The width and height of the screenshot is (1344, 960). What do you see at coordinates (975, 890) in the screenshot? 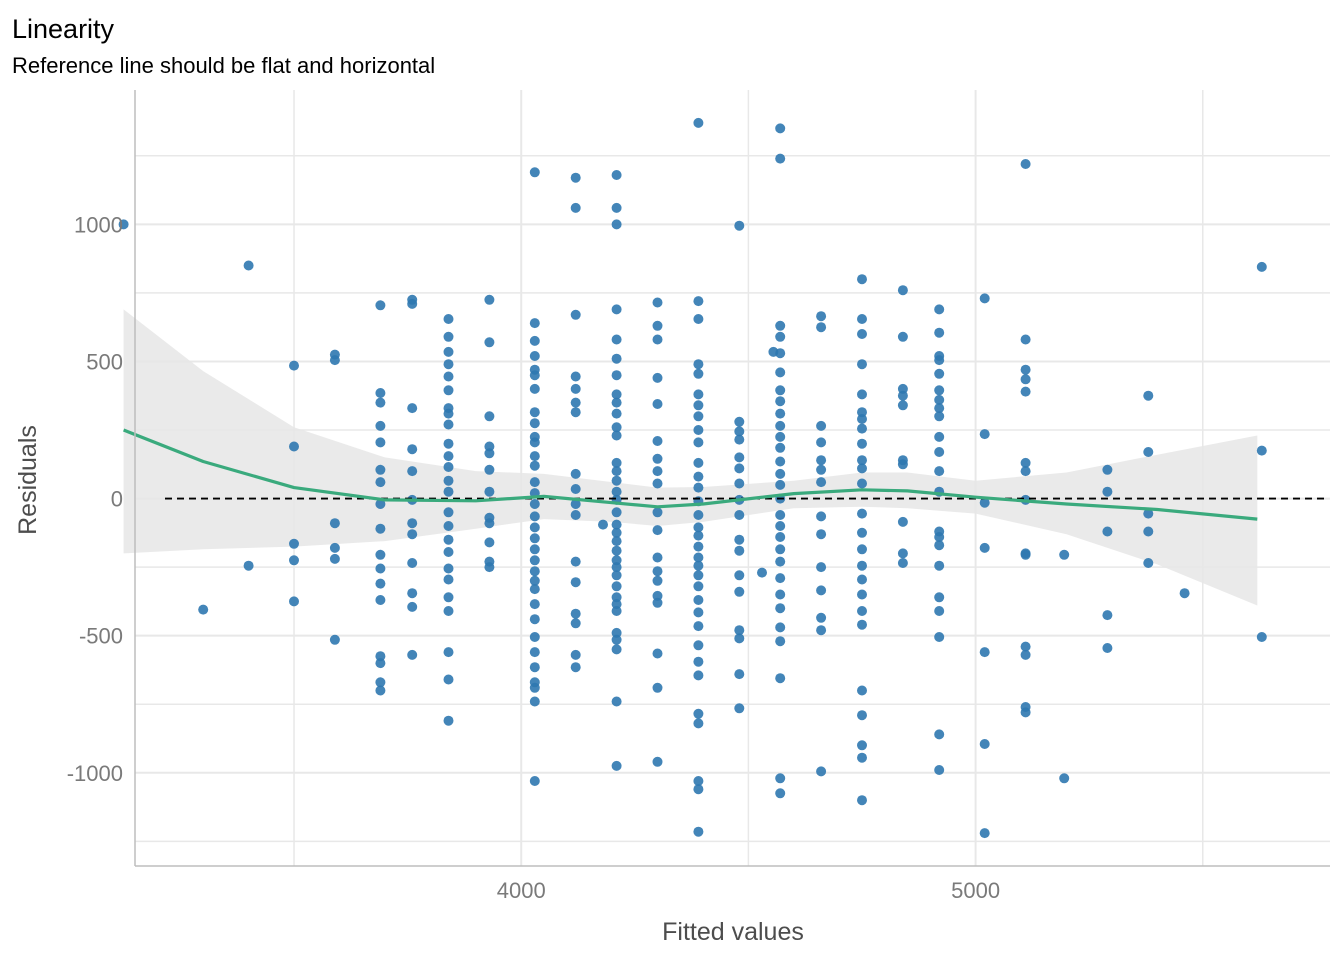
I see `x-tick-label: 5000` at bounding box center [975, 890].